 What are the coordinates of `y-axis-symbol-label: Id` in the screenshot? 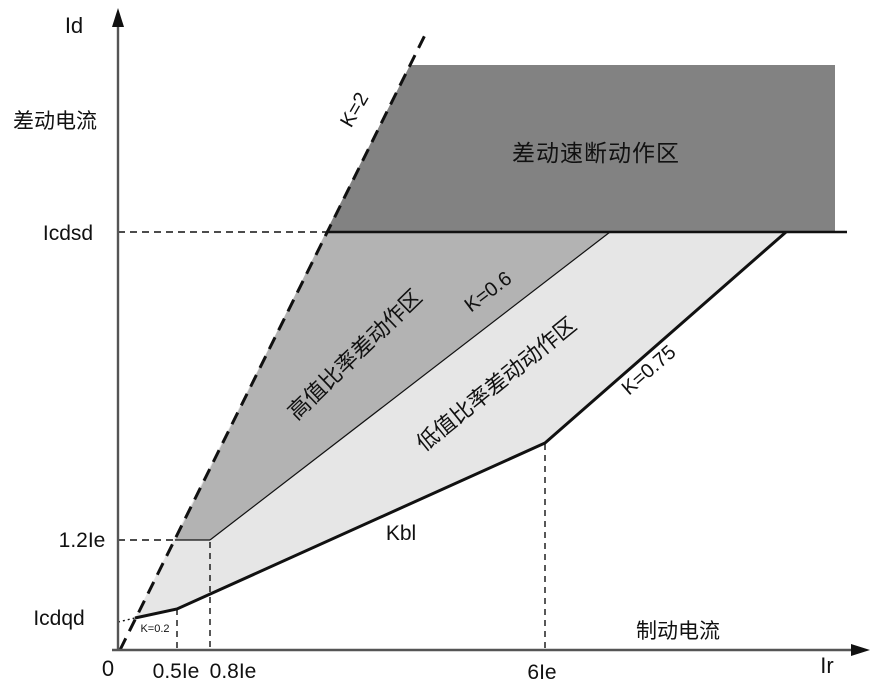 It's located at (74, 25).